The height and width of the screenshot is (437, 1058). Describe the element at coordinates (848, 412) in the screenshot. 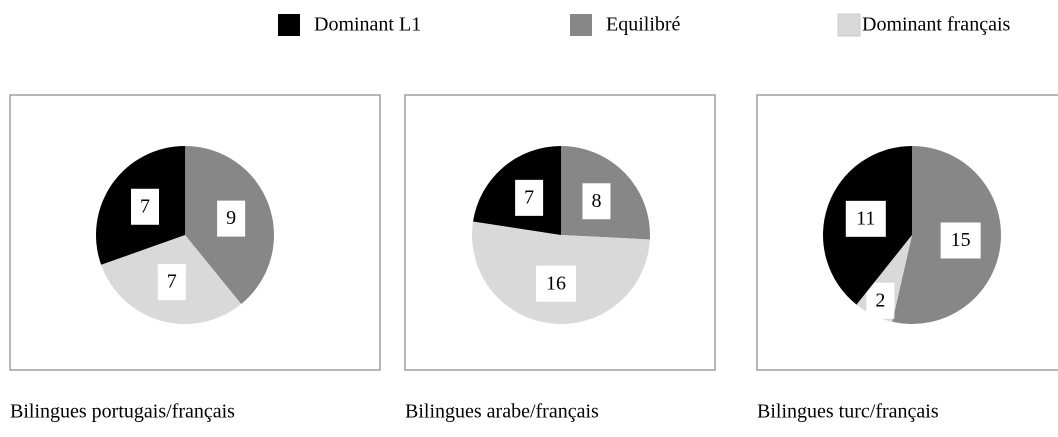

I see `chart-title: Bilingues turc/français` at that location.